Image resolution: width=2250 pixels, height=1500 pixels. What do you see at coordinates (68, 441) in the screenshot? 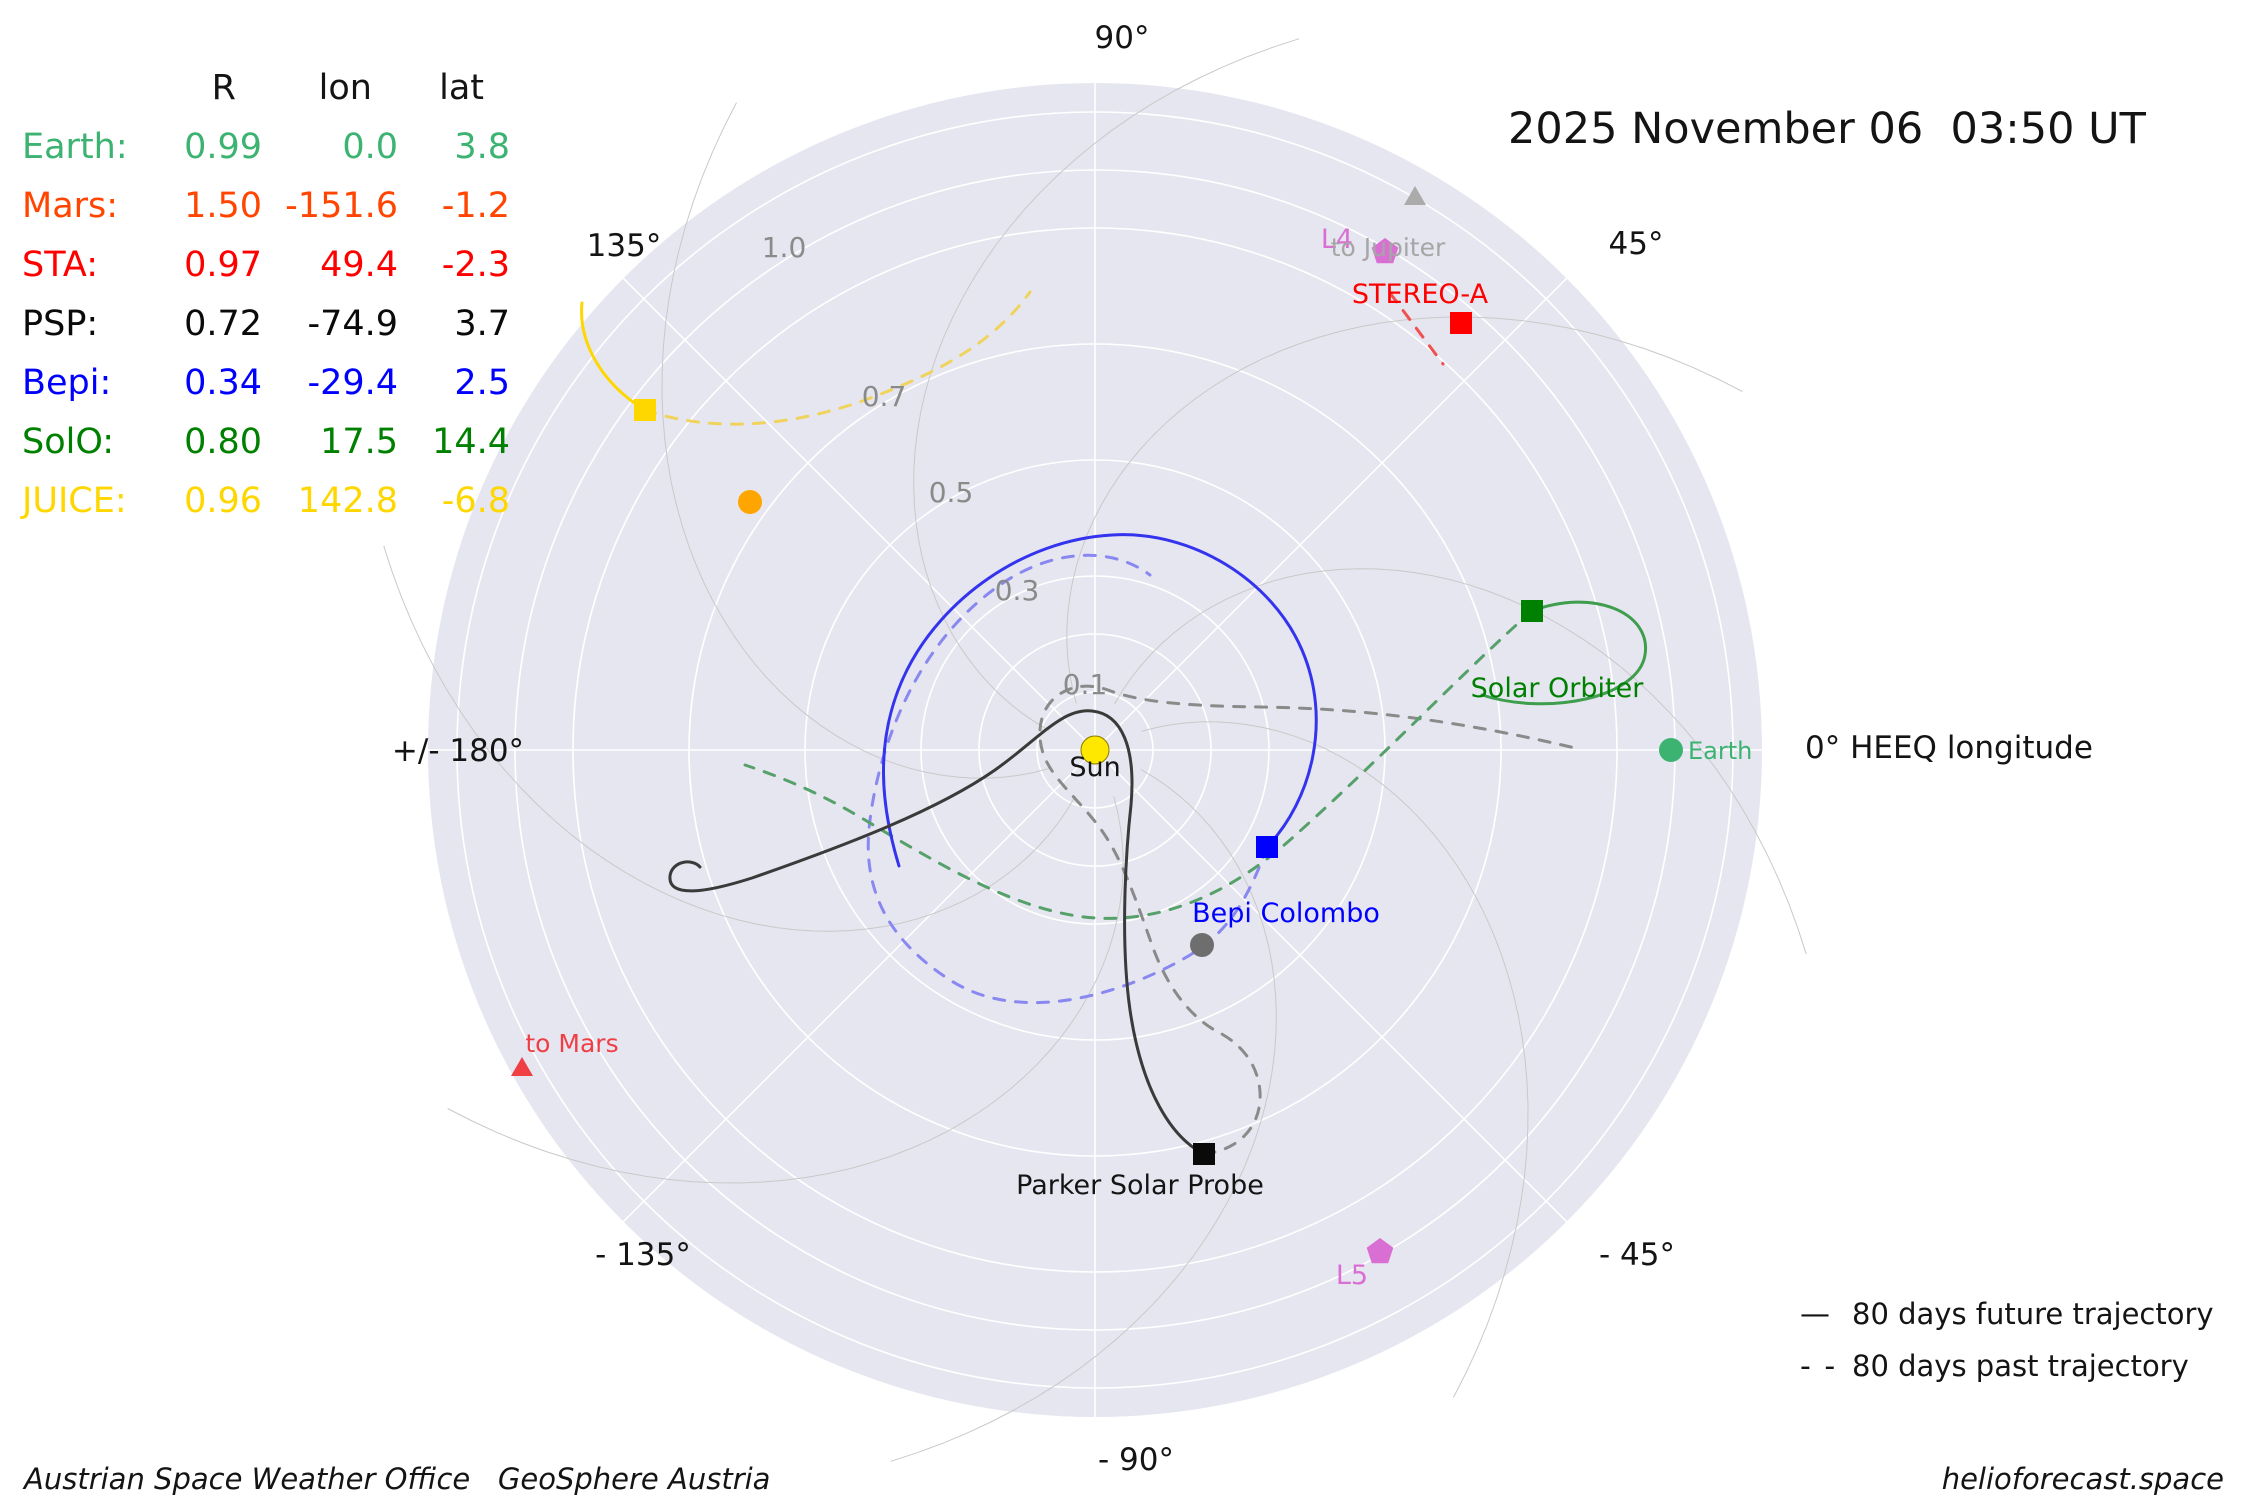
I see `table-row-solo-name: SolO:` at bounding box center [68, 441].